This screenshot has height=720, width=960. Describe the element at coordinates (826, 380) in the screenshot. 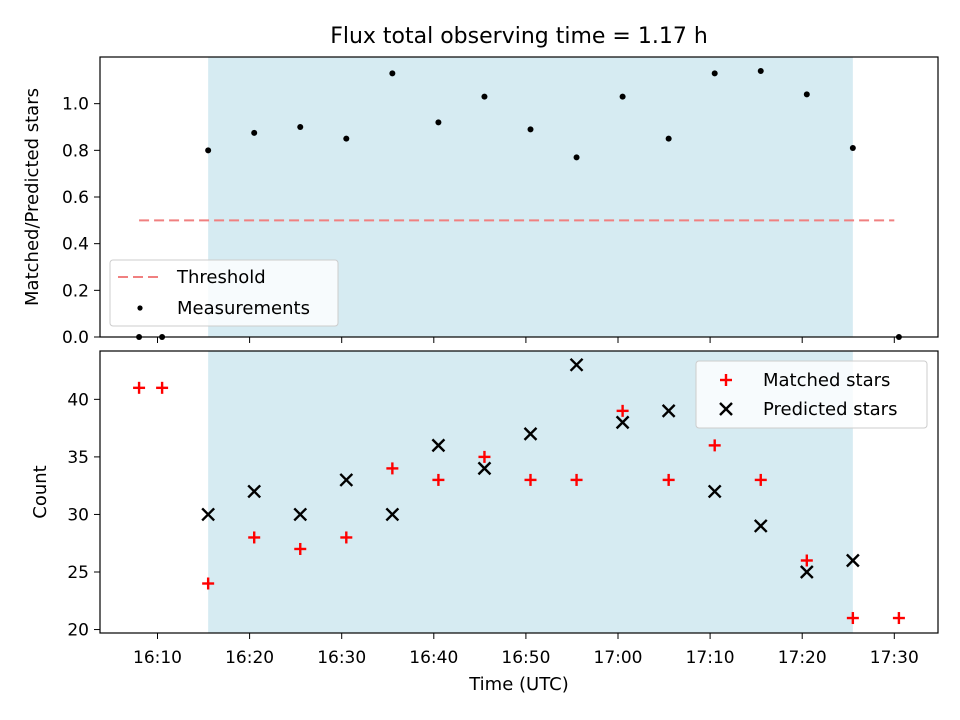

I see `matched-stars-legend-label: Matched stars` at that location.